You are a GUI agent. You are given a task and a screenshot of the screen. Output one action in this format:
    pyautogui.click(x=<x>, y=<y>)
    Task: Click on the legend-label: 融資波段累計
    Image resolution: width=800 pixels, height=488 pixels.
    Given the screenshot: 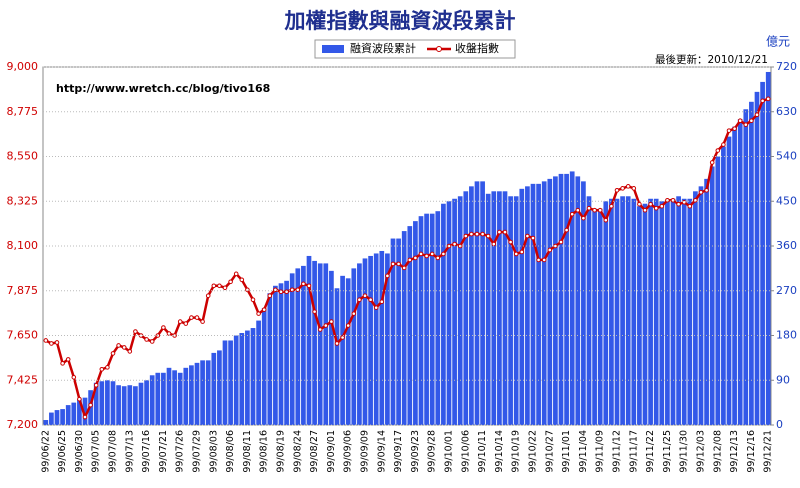 What is the action you would take?
    pyautogui.click(x=383, y=48)
    